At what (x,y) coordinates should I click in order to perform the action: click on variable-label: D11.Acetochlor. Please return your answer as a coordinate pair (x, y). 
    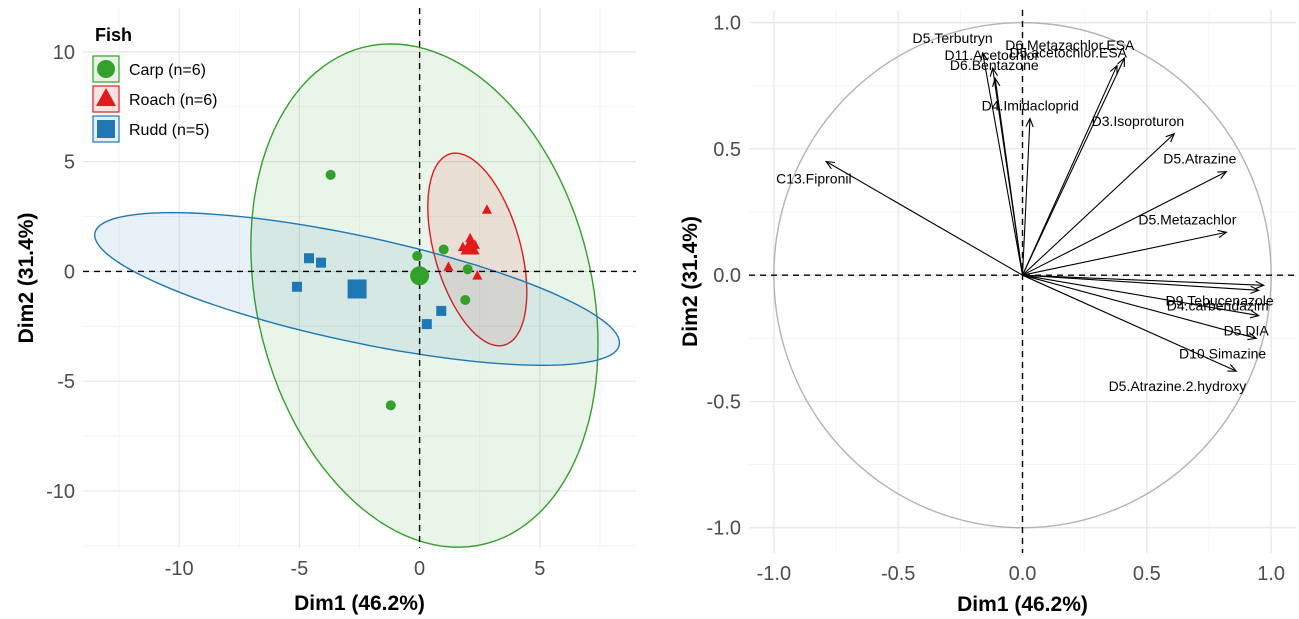
    Looking at the image, I should click on (991, 55).